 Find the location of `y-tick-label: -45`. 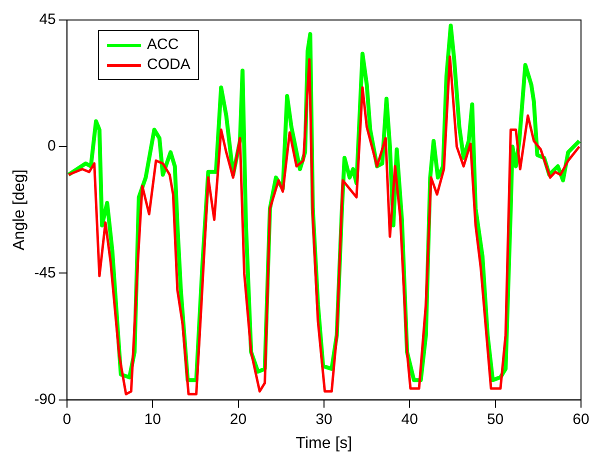

y-tick-label: -45 is located at coordinates (45, 273).